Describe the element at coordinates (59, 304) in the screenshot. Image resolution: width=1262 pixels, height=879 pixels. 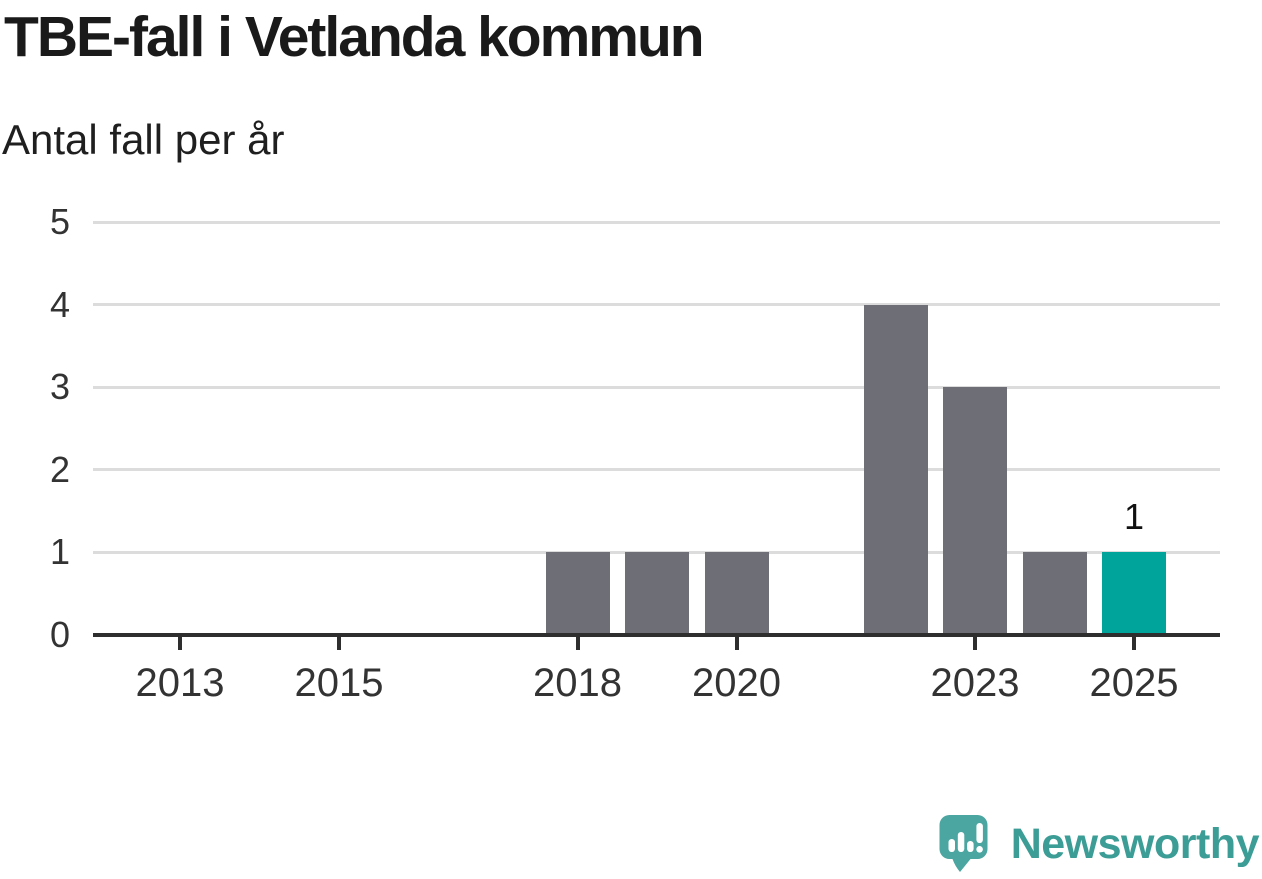
I see `y-tick-label: 4` at that location.